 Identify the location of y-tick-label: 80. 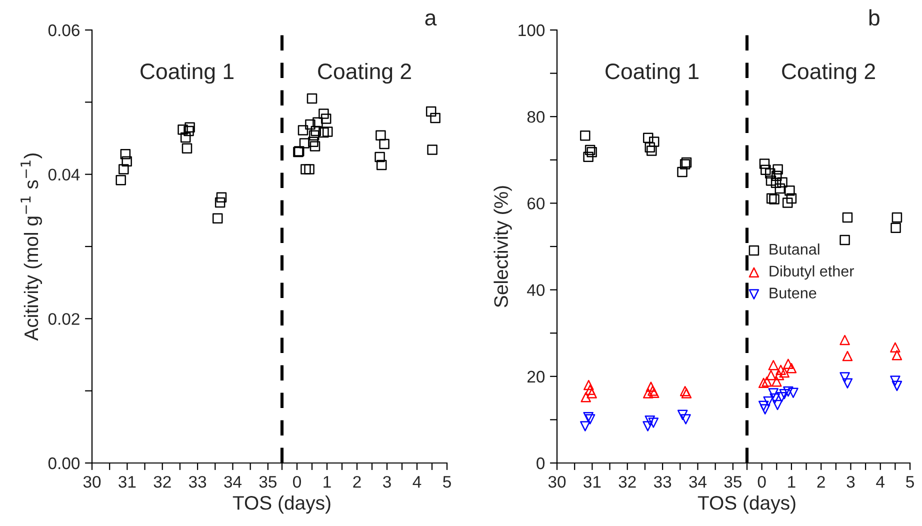
(536, 117).